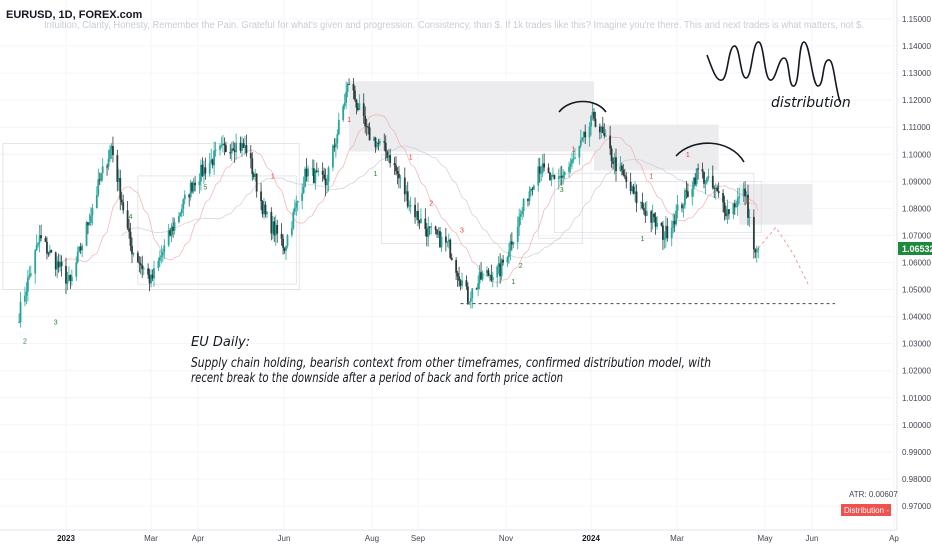  I want to click on time-tick-9: May, so click(764, 538).